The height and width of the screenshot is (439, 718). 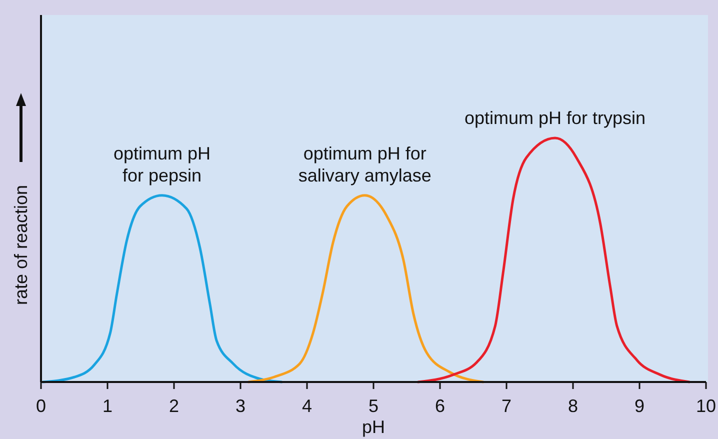 I want to click on annotation: optimum pH for pepsin, so click(x=162, y=164).